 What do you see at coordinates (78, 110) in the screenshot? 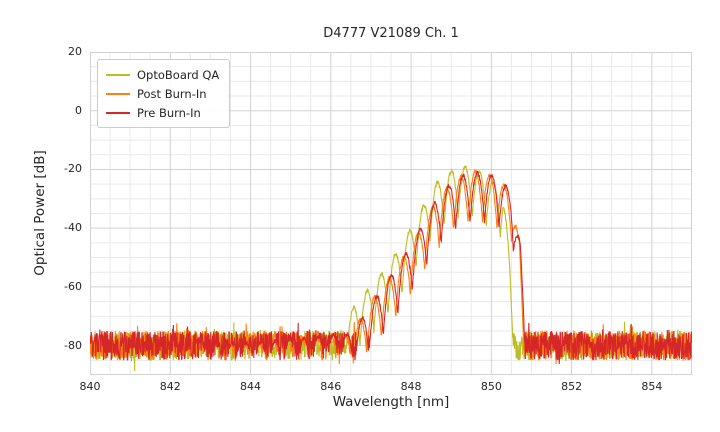
I see `y-tick-label: 0` at bounding box center [78, 110].